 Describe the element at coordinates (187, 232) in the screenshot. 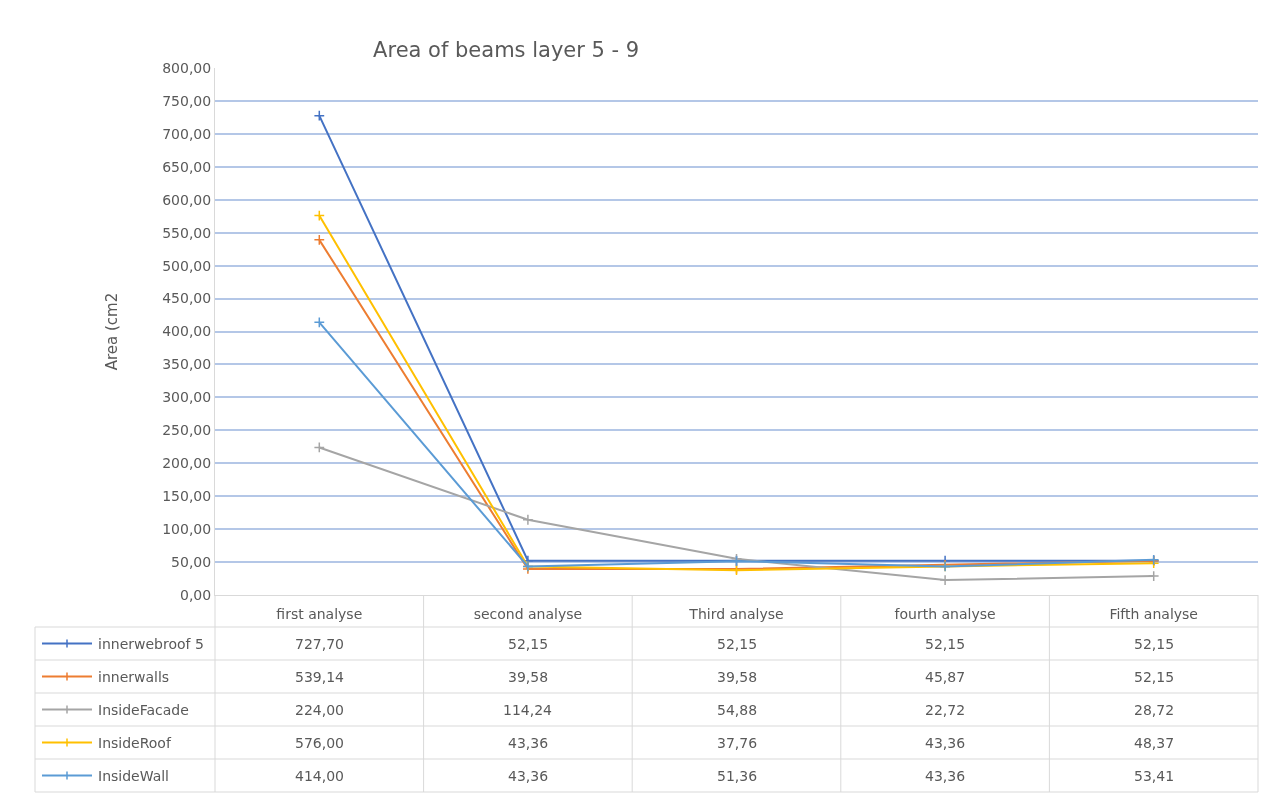

I see `y-tick-label: 550,00` at that location.